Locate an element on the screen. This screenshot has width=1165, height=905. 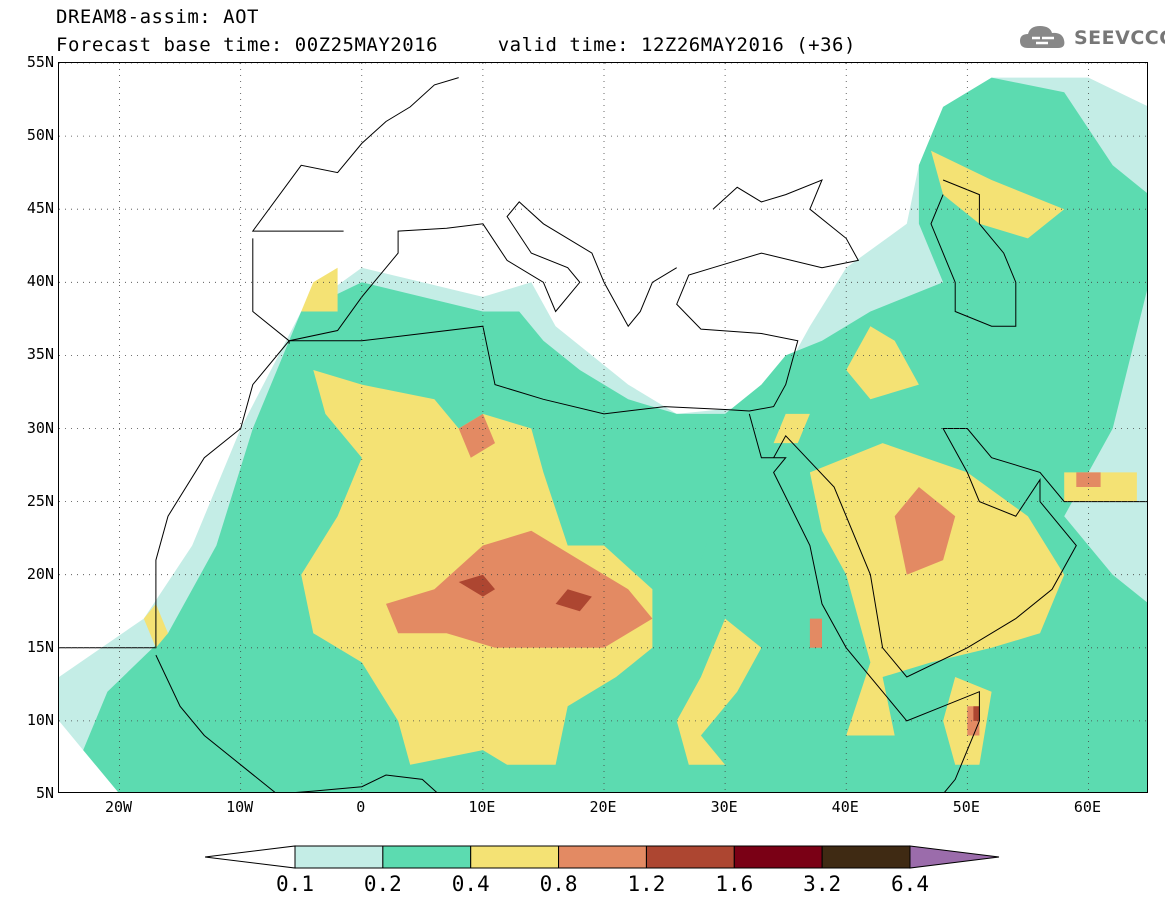
lon-tick-label: 10W is located at coordinates (240, 807).